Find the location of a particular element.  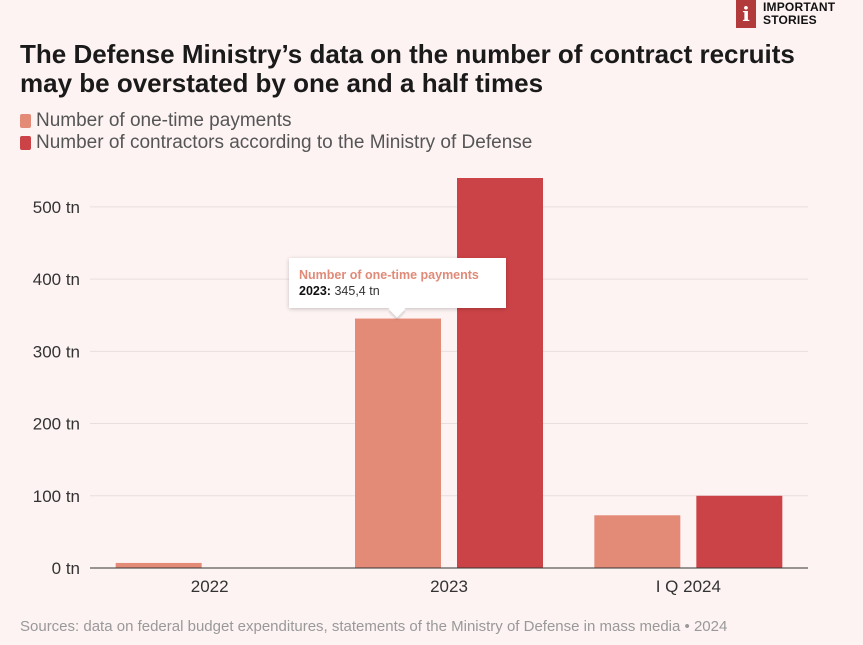

legend-item-one-time-payments: Number of one-time payments is located at coordinates (276, 121).